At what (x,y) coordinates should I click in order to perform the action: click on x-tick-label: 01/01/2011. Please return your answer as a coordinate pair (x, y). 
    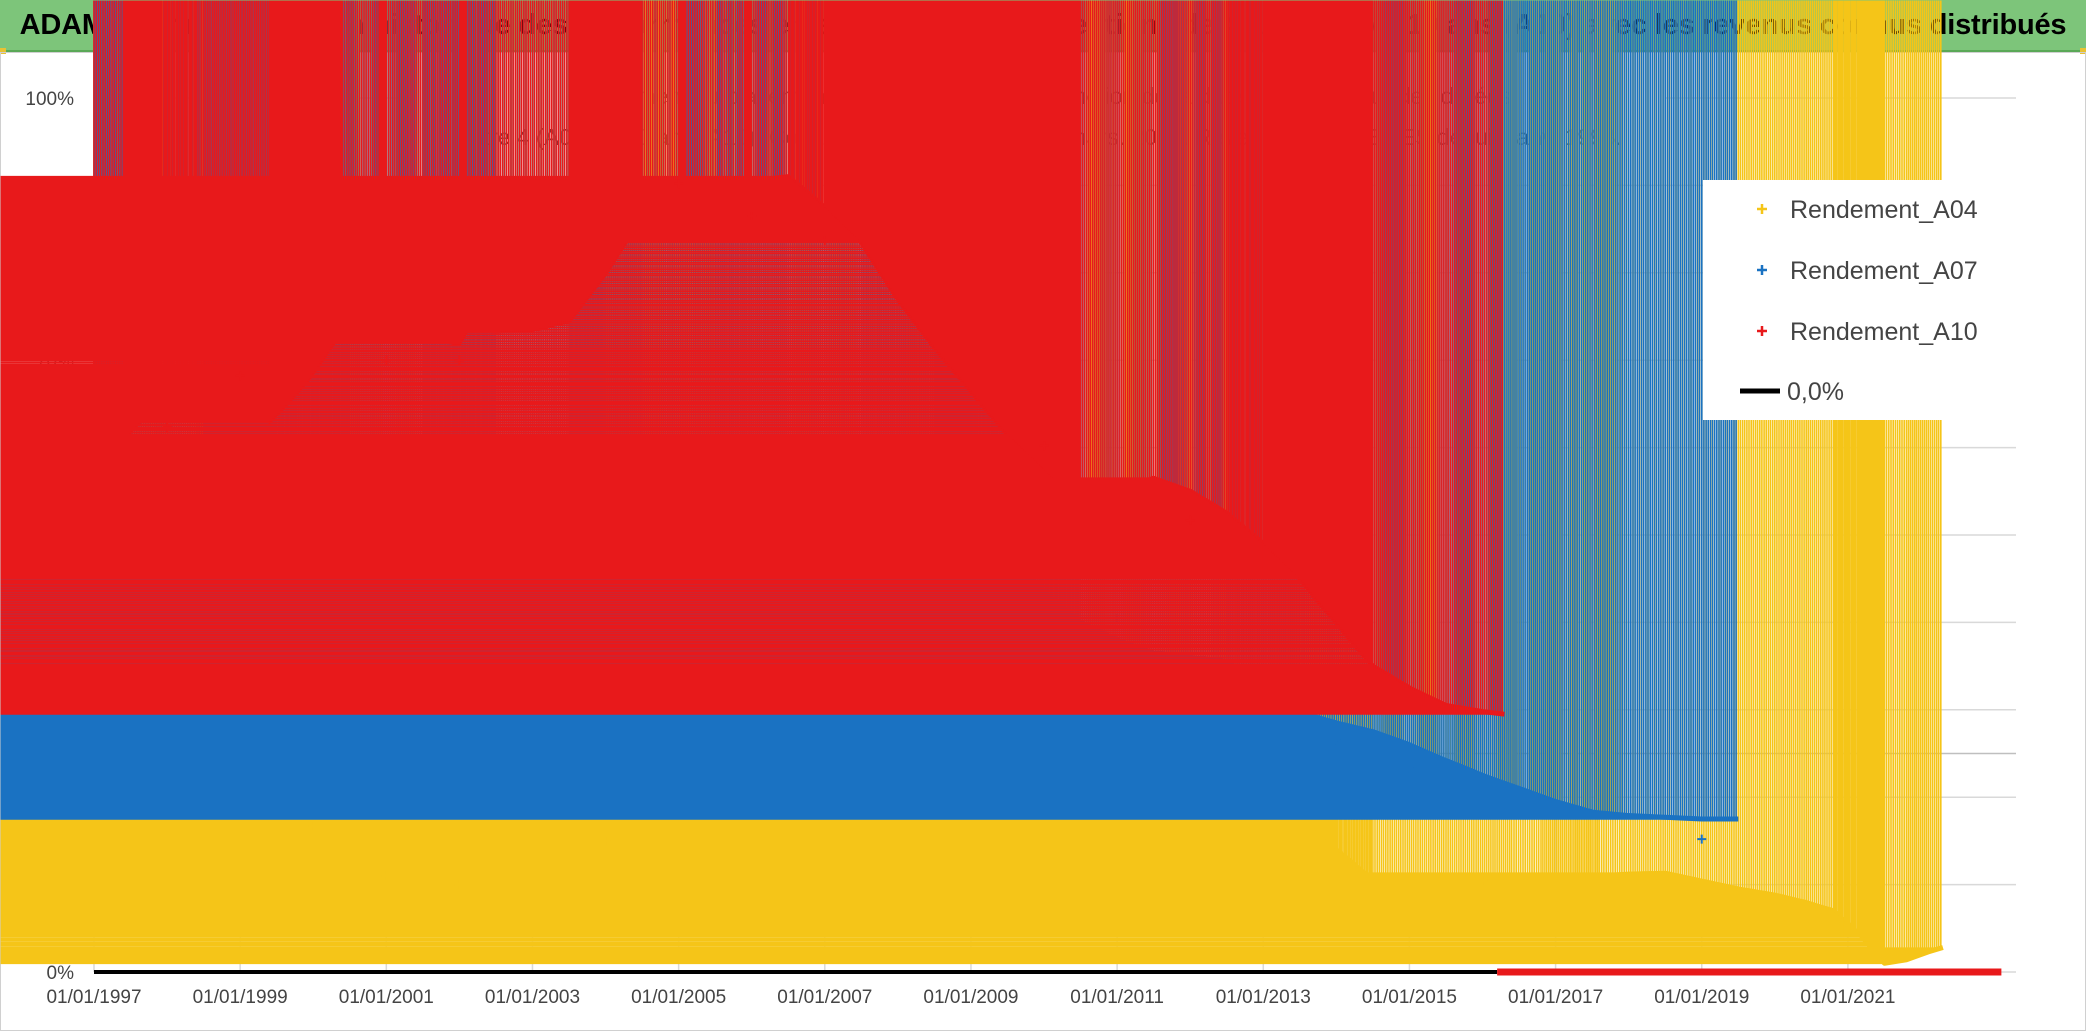
    Looking at the image, I should click on (1117, 997).